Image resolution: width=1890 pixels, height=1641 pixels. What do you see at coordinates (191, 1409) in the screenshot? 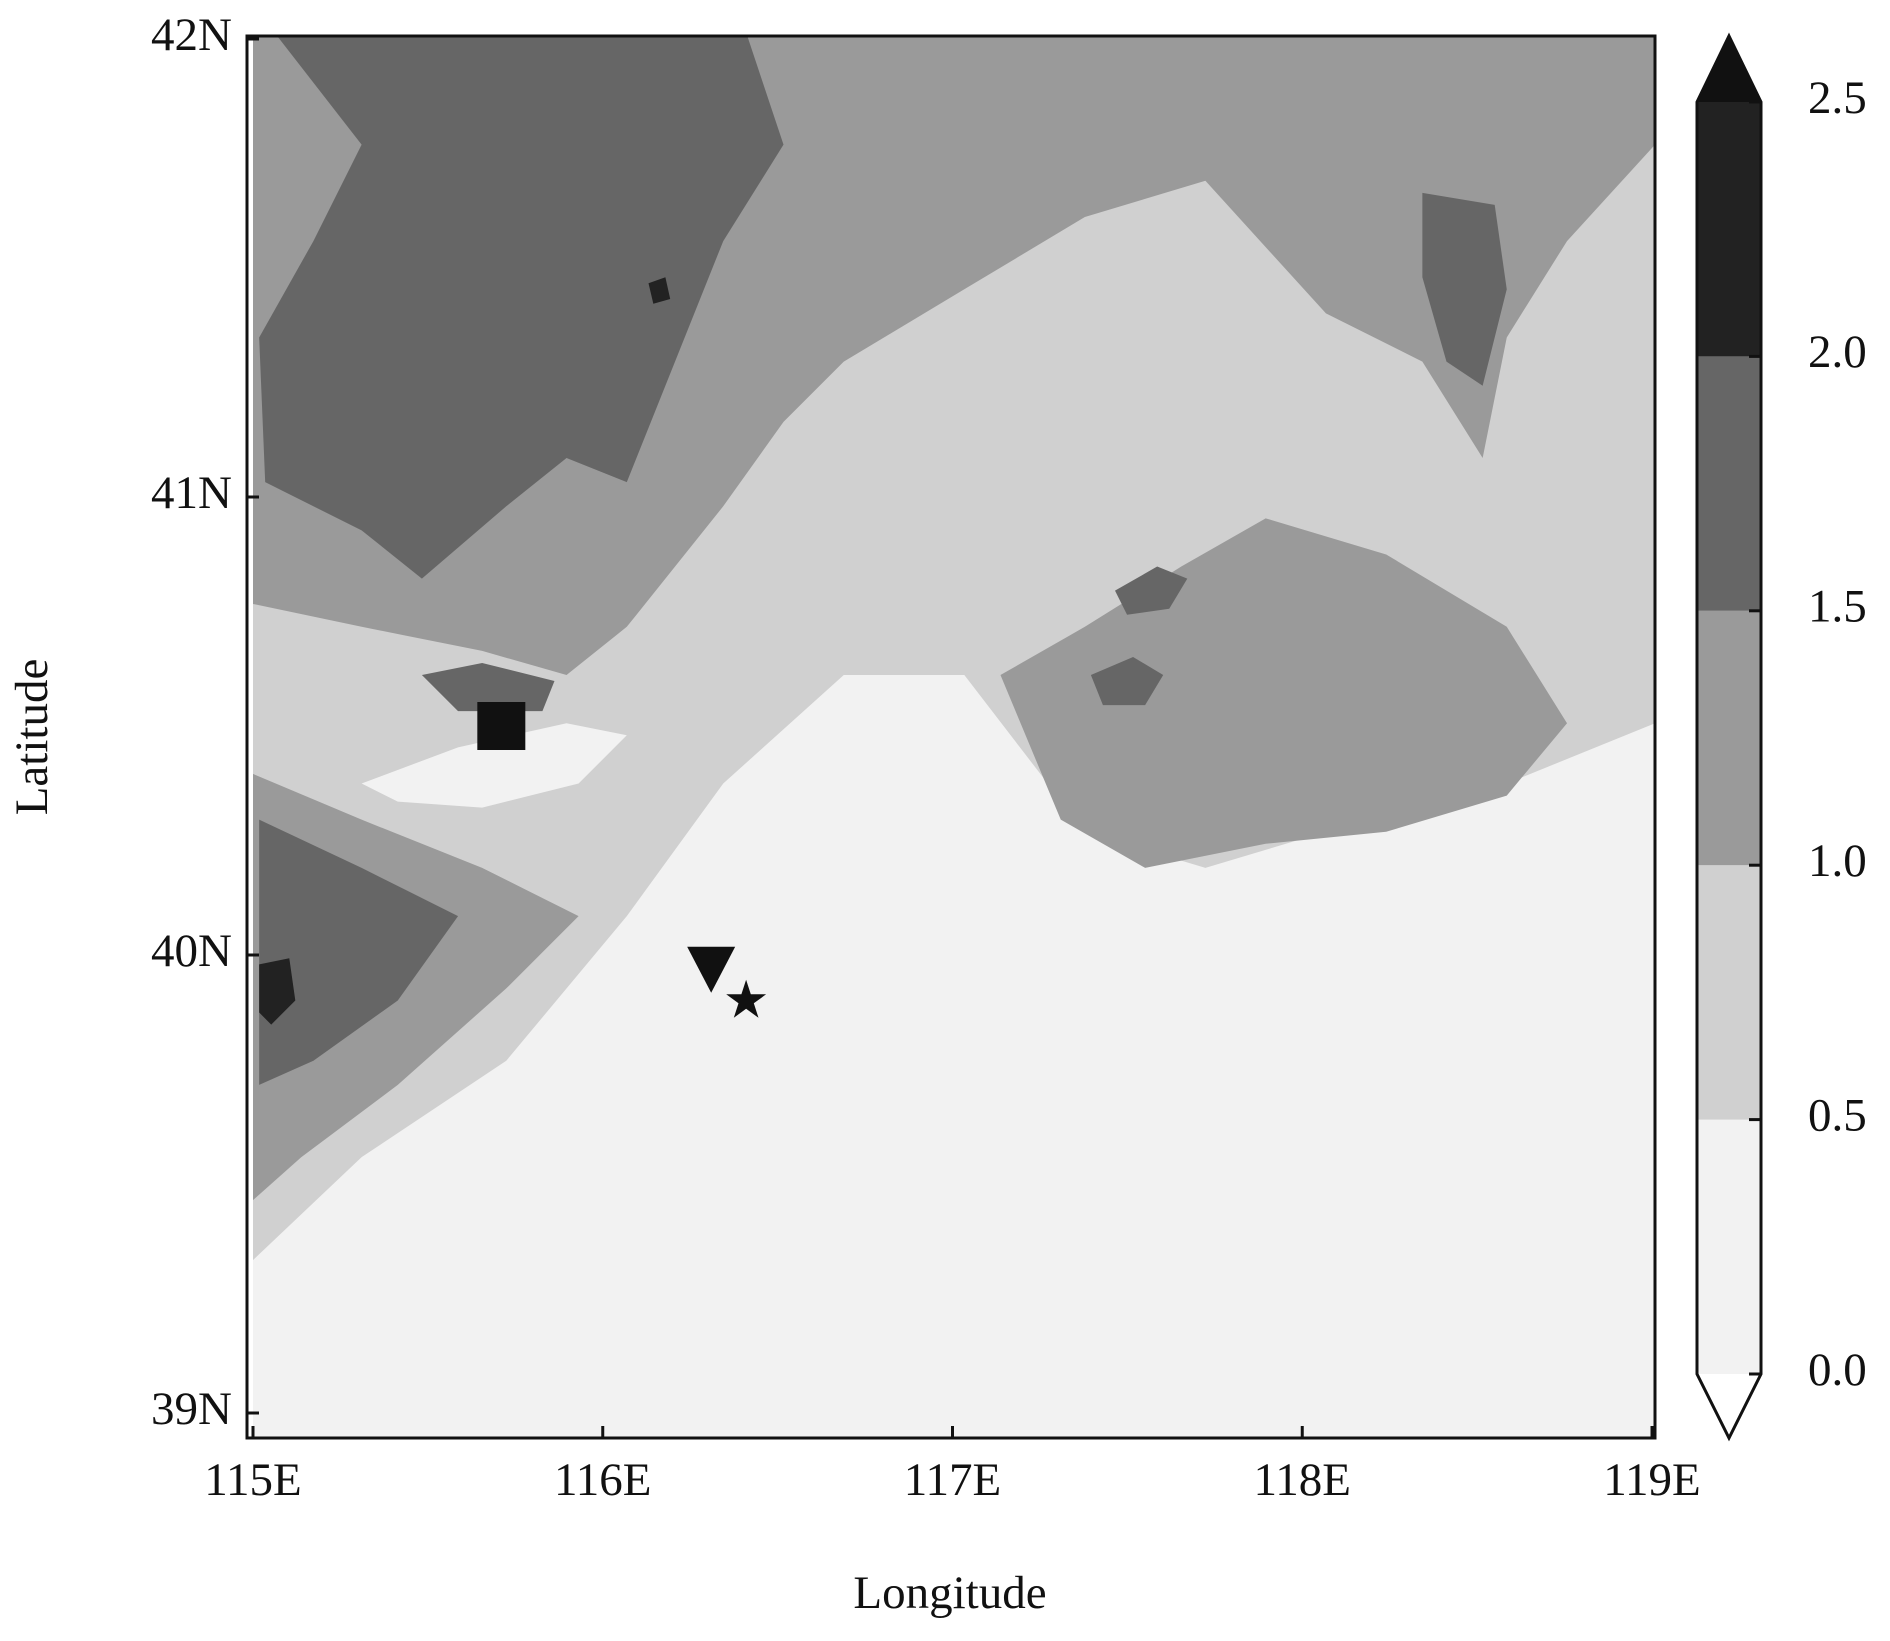
I see `y-tick-label: 39N` at bounding box center [191, 1409].